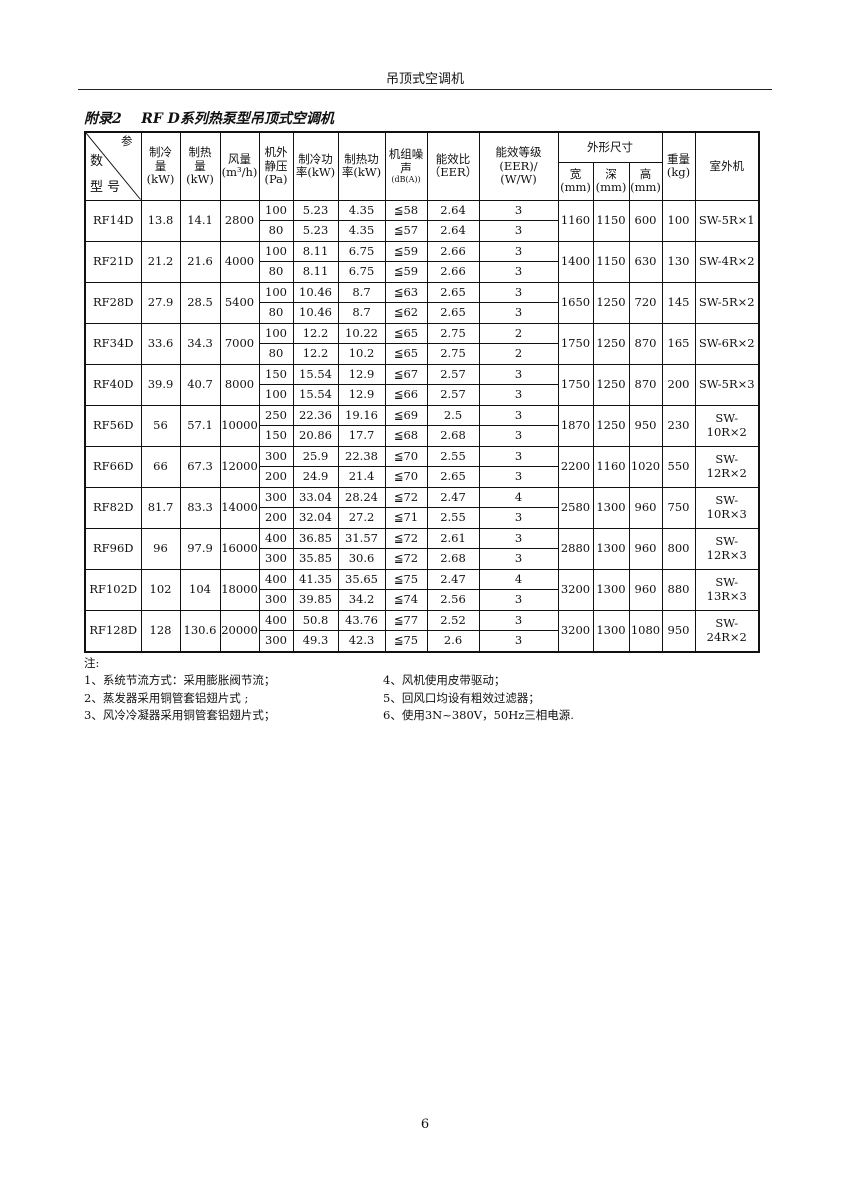 This screenshot has height=1202, width=850. What do you see at coordinates (160, 384) in the screenshot?
I see `cell-cooling: 39.9` at bounding box center [160, 384].